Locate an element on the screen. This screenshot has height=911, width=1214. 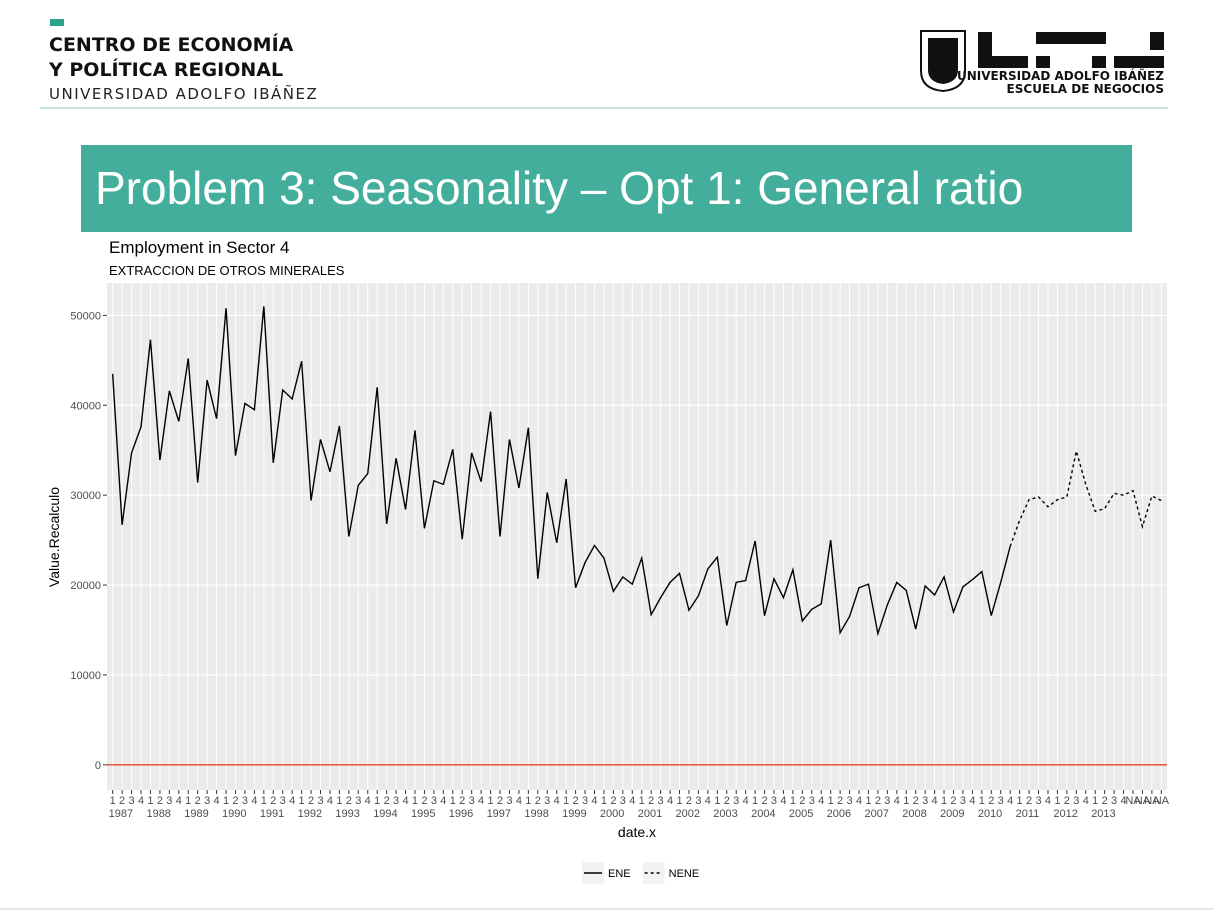
x-year-label: 2007 is located at coordinates (876, 814).